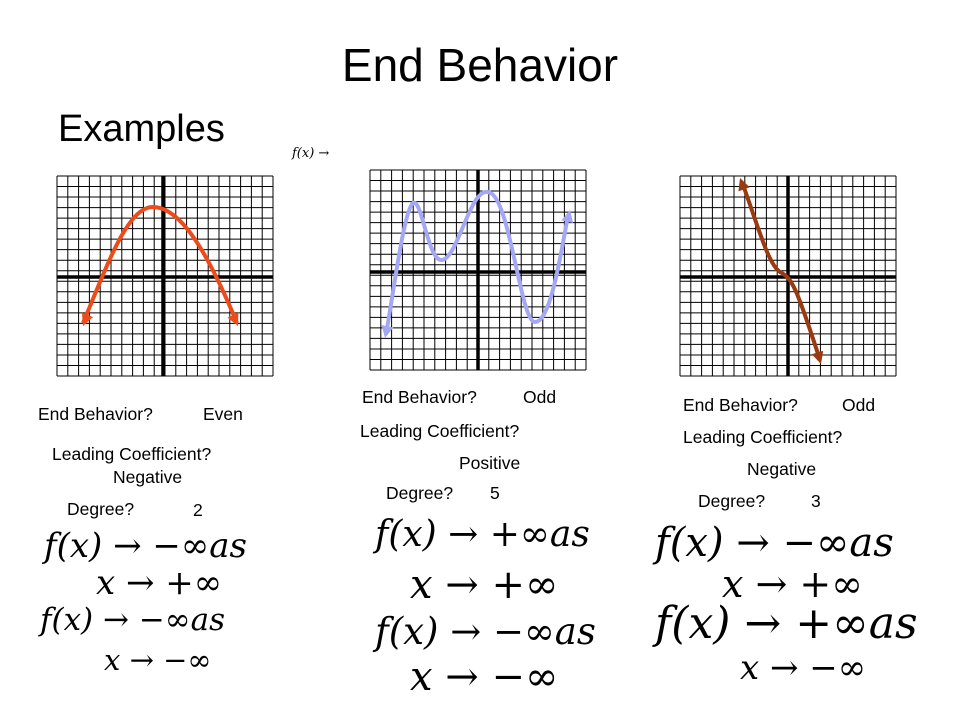  Describe the element at coordinates (95, 414) in the screenshot. I see `ex1-end-behavior-label: End Behavior?` at that location.